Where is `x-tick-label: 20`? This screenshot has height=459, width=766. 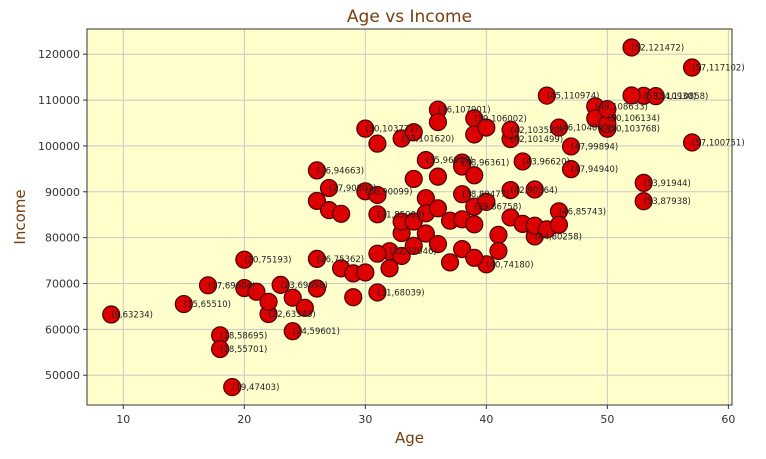
x-tick-label: 20 is located at coordinates (244, 419).